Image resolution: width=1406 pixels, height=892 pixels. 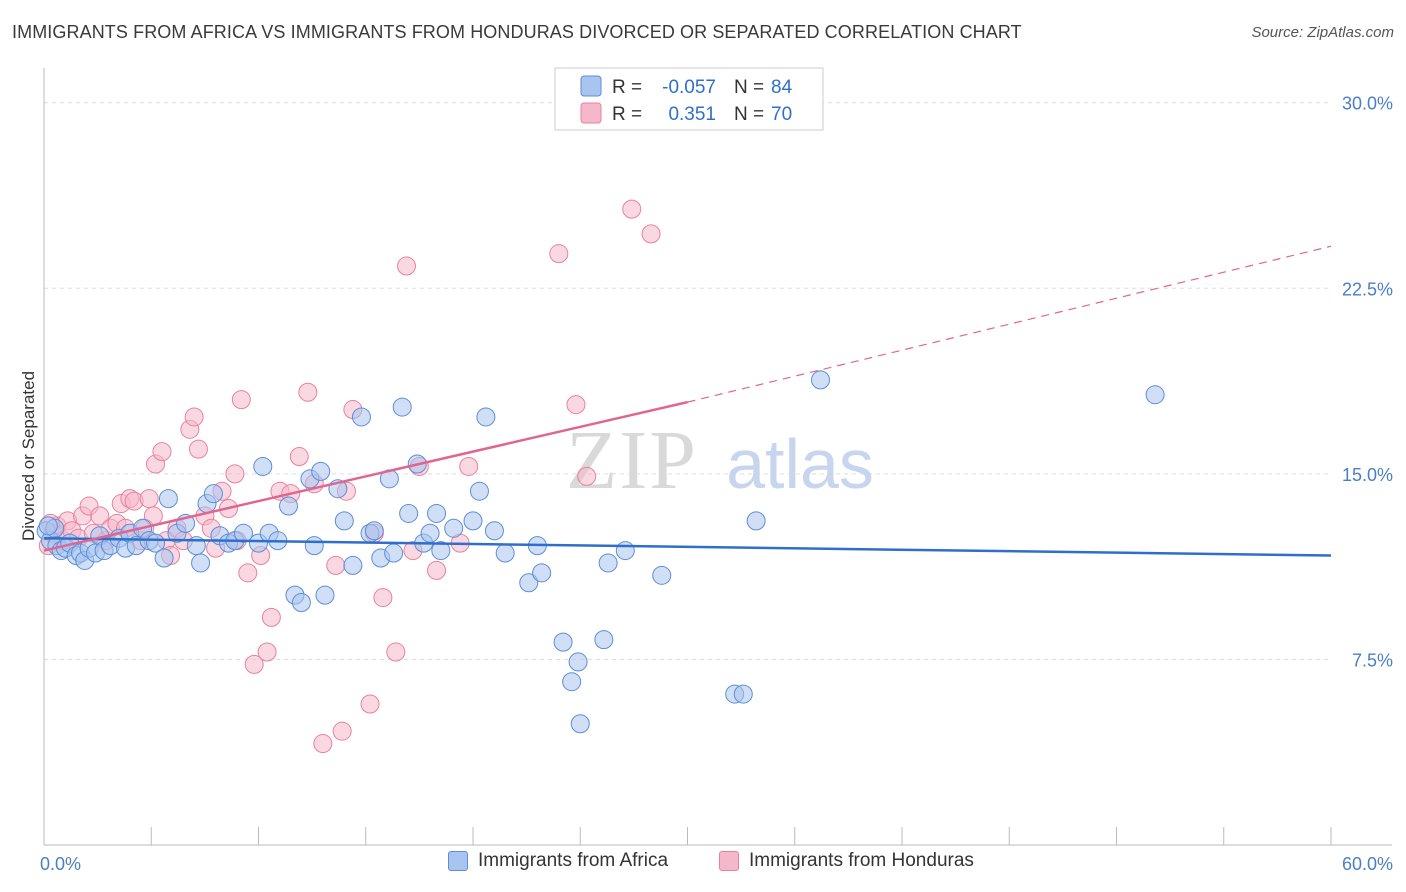 I want to click on africa-trend-line, so click(x=687, y=546).